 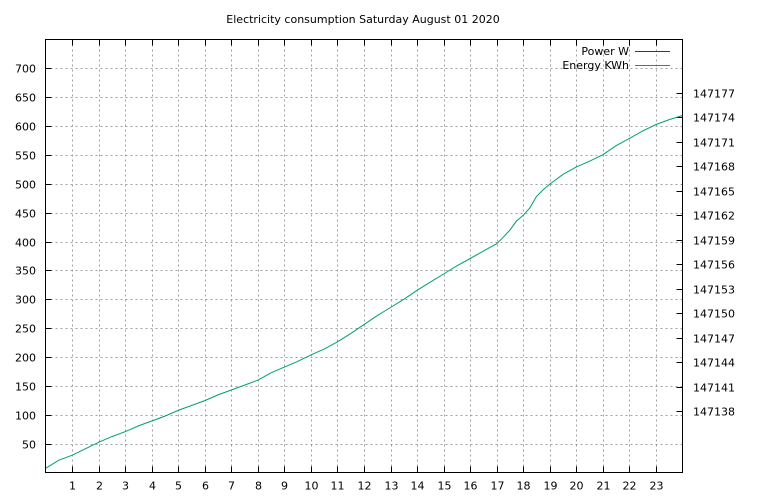 I want to click on x-tick-label: 18, so click(x=524, y=486).